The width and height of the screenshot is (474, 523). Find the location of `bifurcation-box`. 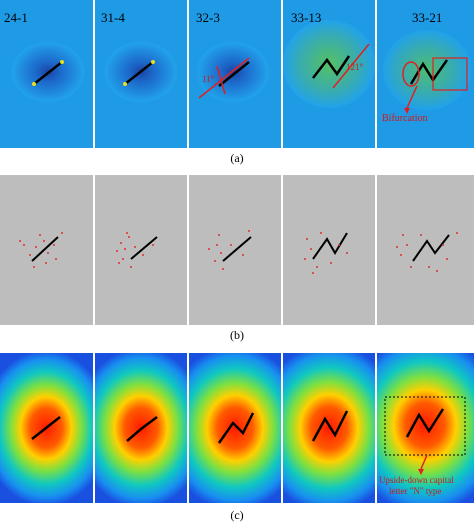

bifurcation-box is located at coordinates (450, 74).